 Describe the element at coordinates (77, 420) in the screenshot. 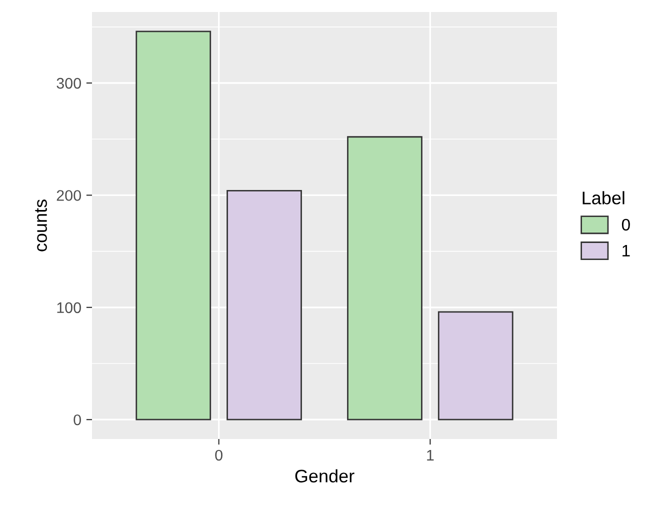

I see `y-tick-label: 0` at that location.